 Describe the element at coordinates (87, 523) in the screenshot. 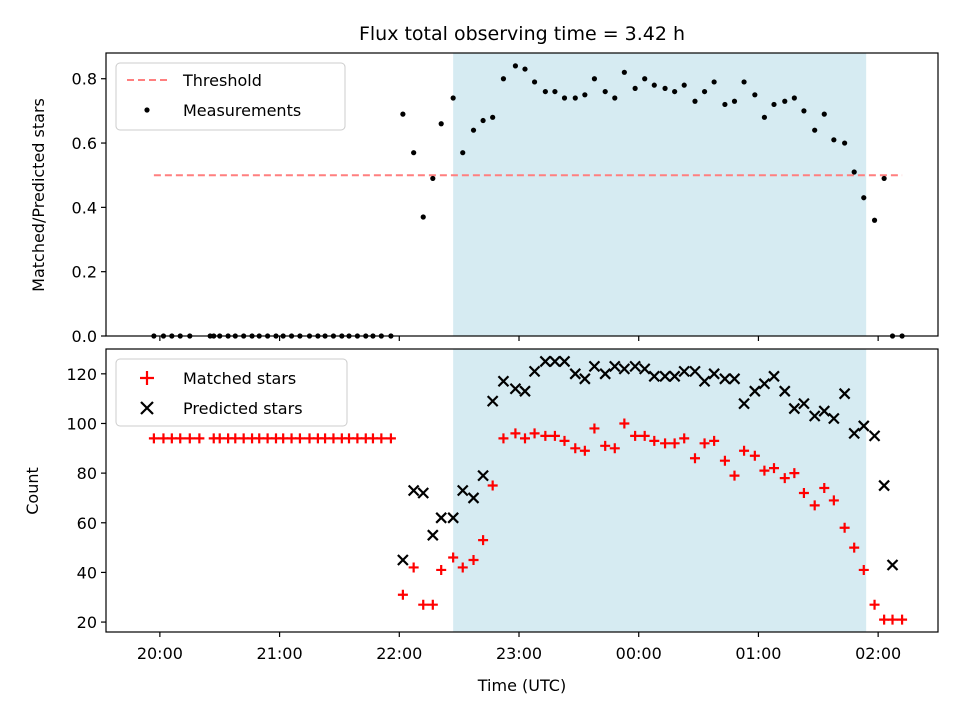

I see `bottom-y-tick-label: 60` at that location.